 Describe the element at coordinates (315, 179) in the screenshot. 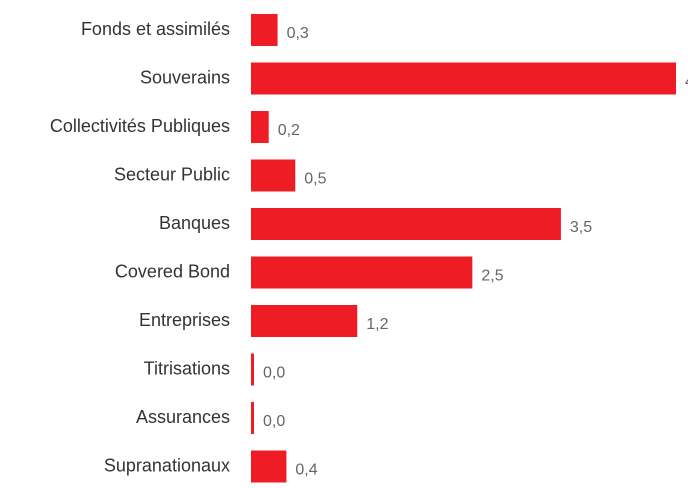

I see `value-label: 0,5` at that location.